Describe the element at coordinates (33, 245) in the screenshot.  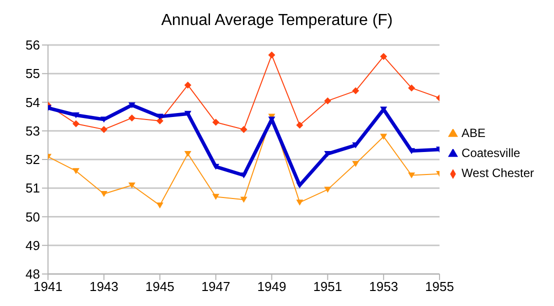
I see `y-tick-label: 49` at that location.